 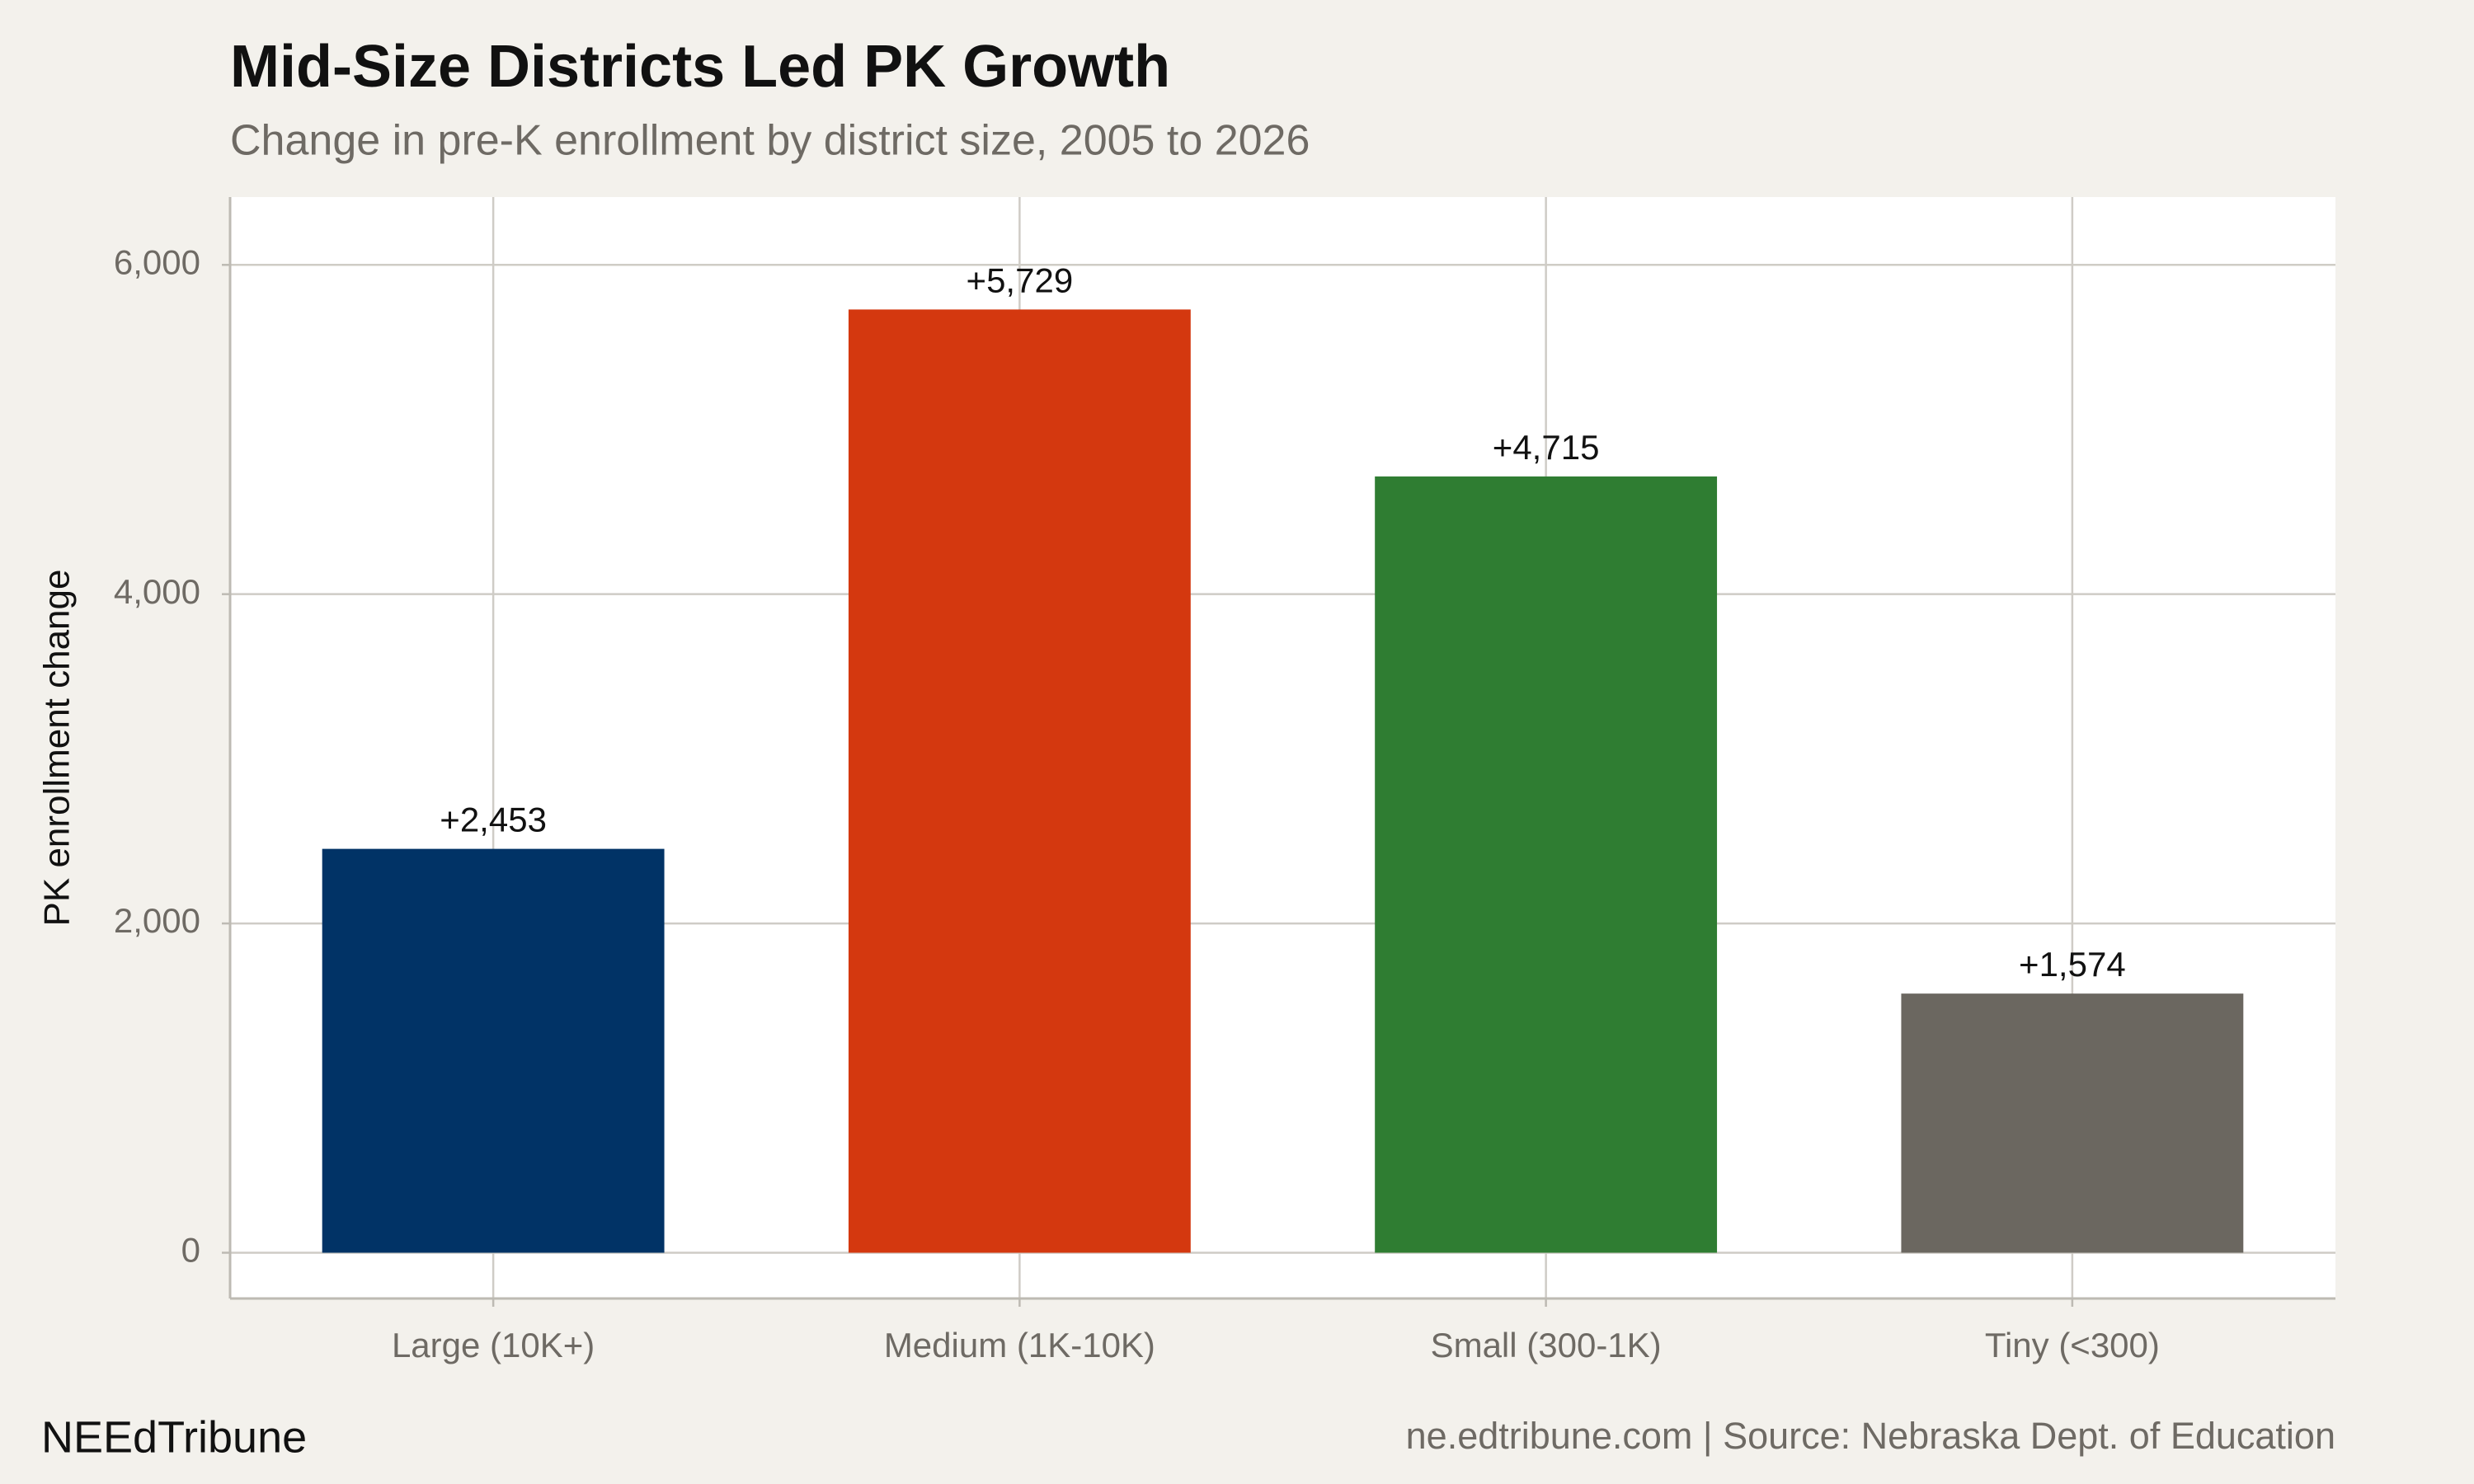 I want to click on y-tick-label: 4,000, so click(x=157, y=591).